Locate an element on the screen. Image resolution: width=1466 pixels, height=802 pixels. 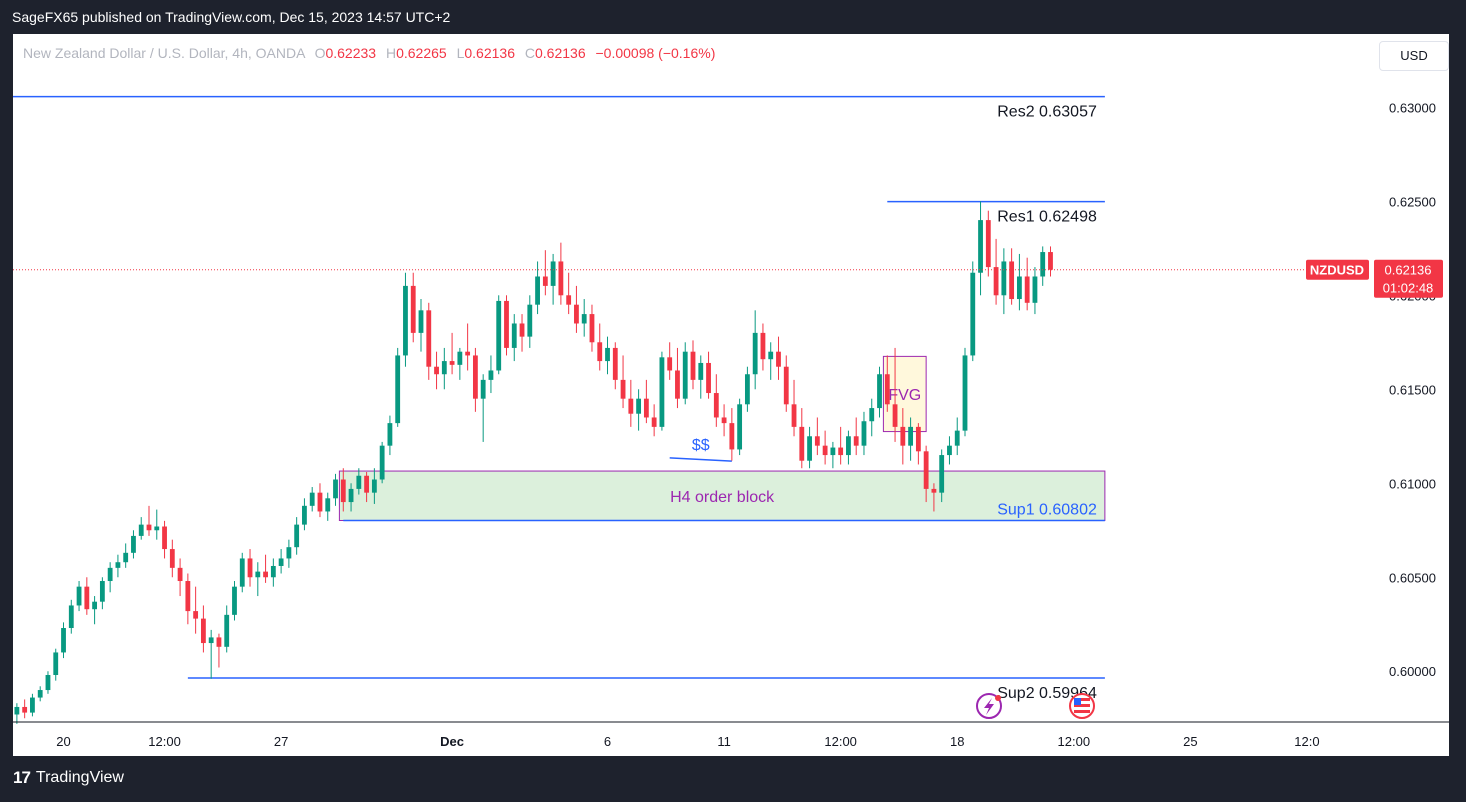
us-flag-icon is located at coordinates (1082, 706).